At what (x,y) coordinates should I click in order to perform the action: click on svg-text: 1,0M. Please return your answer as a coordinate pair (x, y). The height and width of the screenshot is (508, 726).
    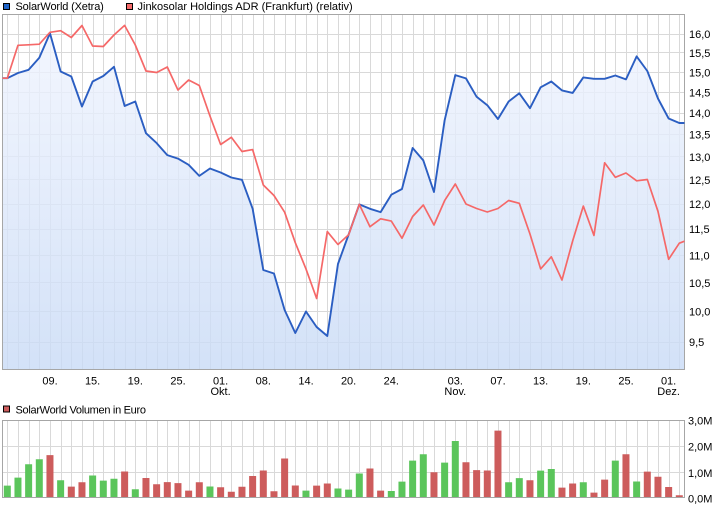
    Looking at the image, I should click on (700, 474).